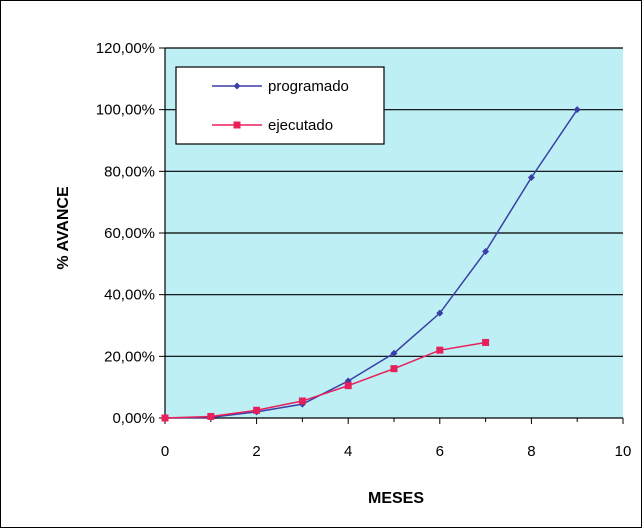 The width and height of the screenshot is (642, 528). I want to click on legend-label: programado, so click(308, 86).